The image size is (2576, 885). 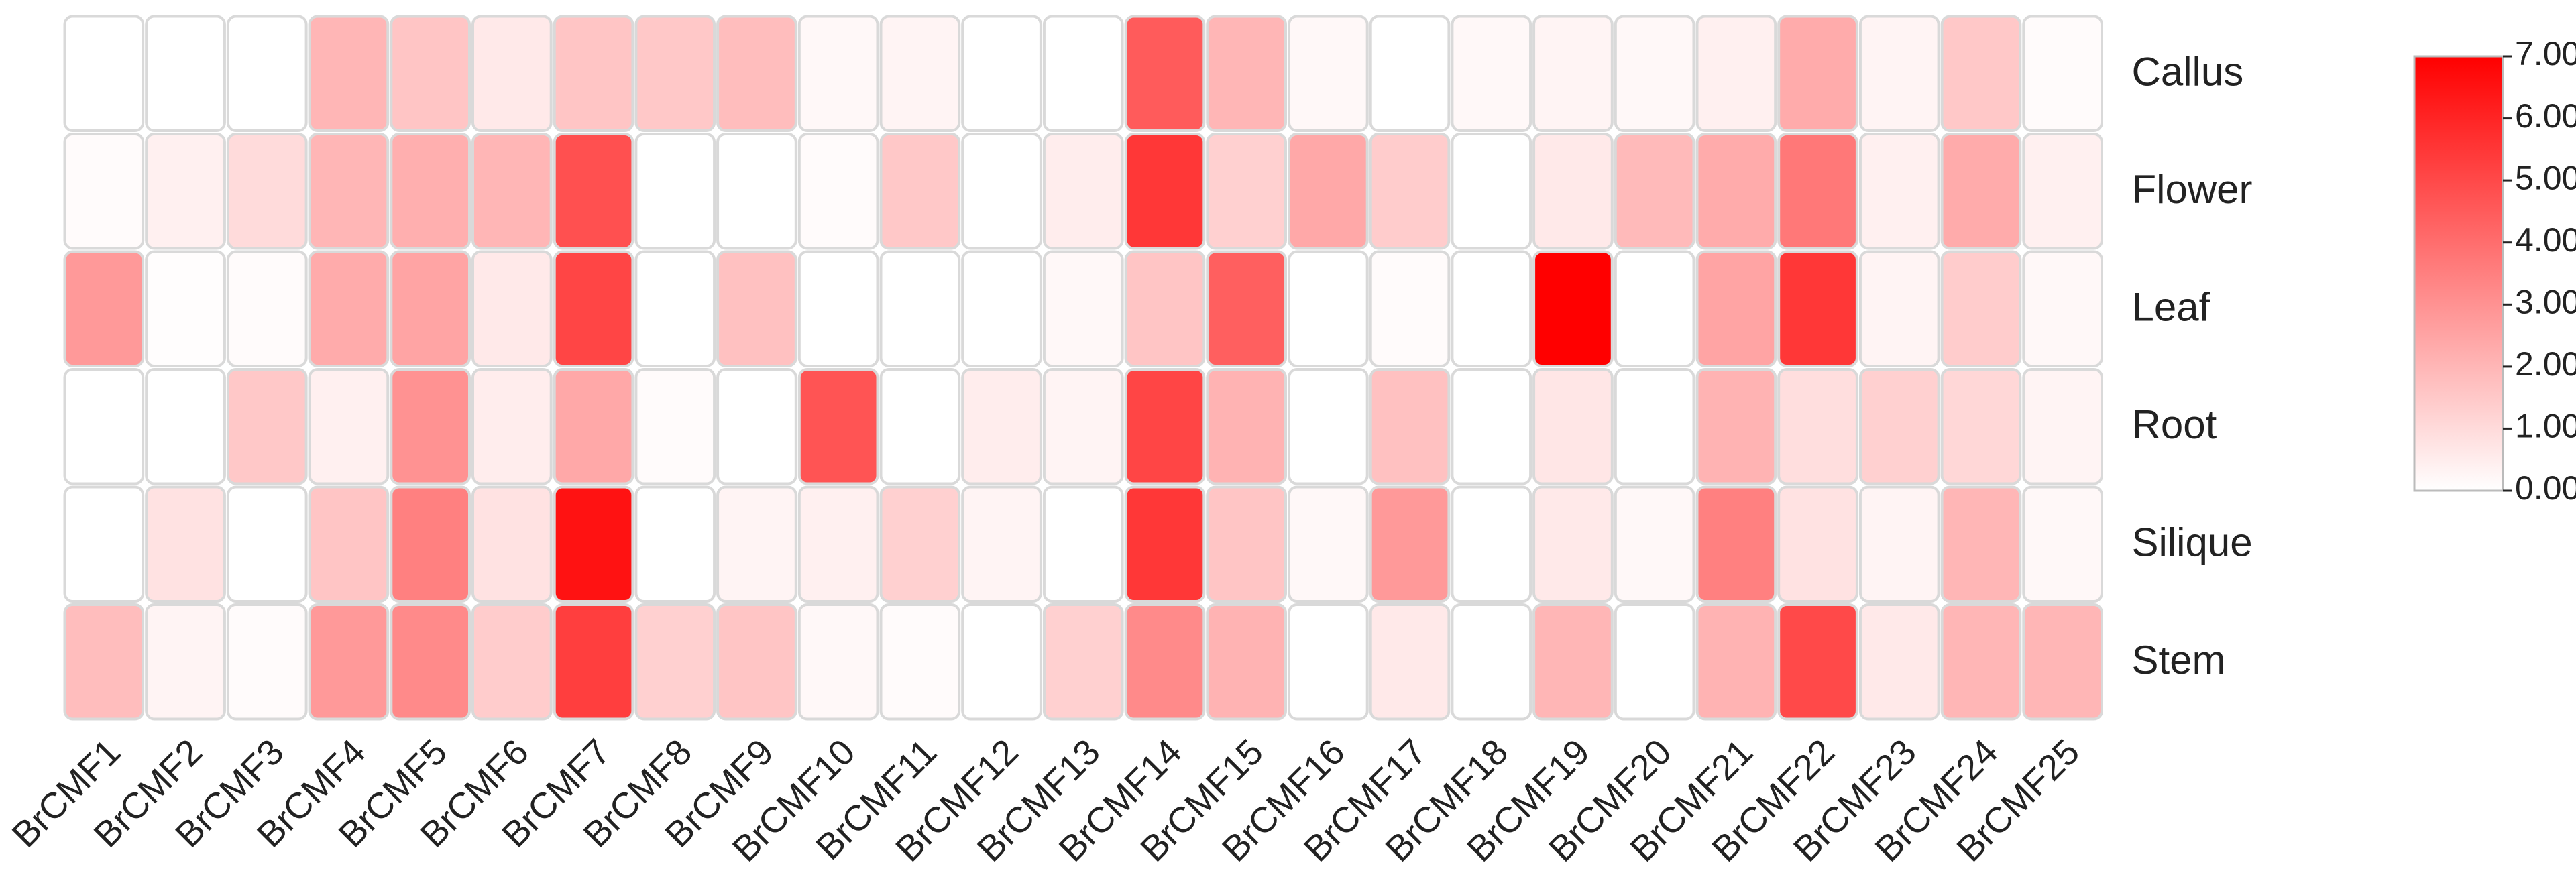 What do you see at coordinates (2174, 424) in the screenshot?
I see `row-label-root: Root` at bounding box center [2174, 424].